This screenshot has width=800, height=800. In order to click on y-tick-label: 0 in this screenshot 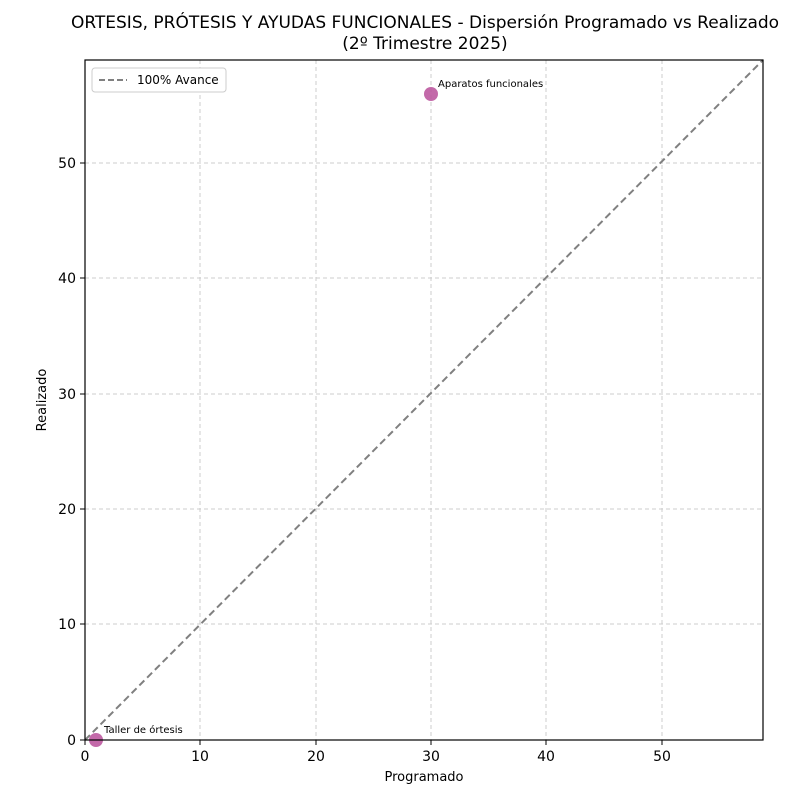, I will do `click(71, 741)`.